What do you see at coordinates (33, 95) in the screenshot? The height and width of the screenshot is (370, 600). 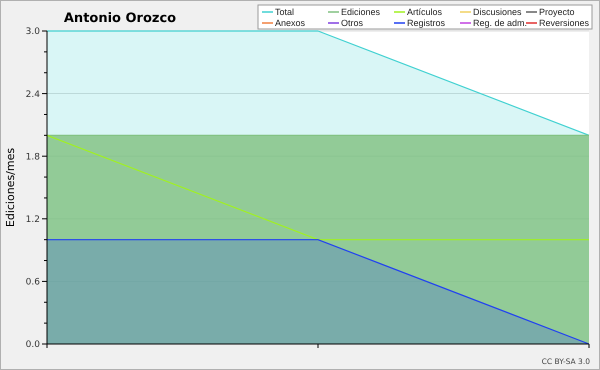 I see `y-tick-label: 2.4` at bounding box center [33, 95].